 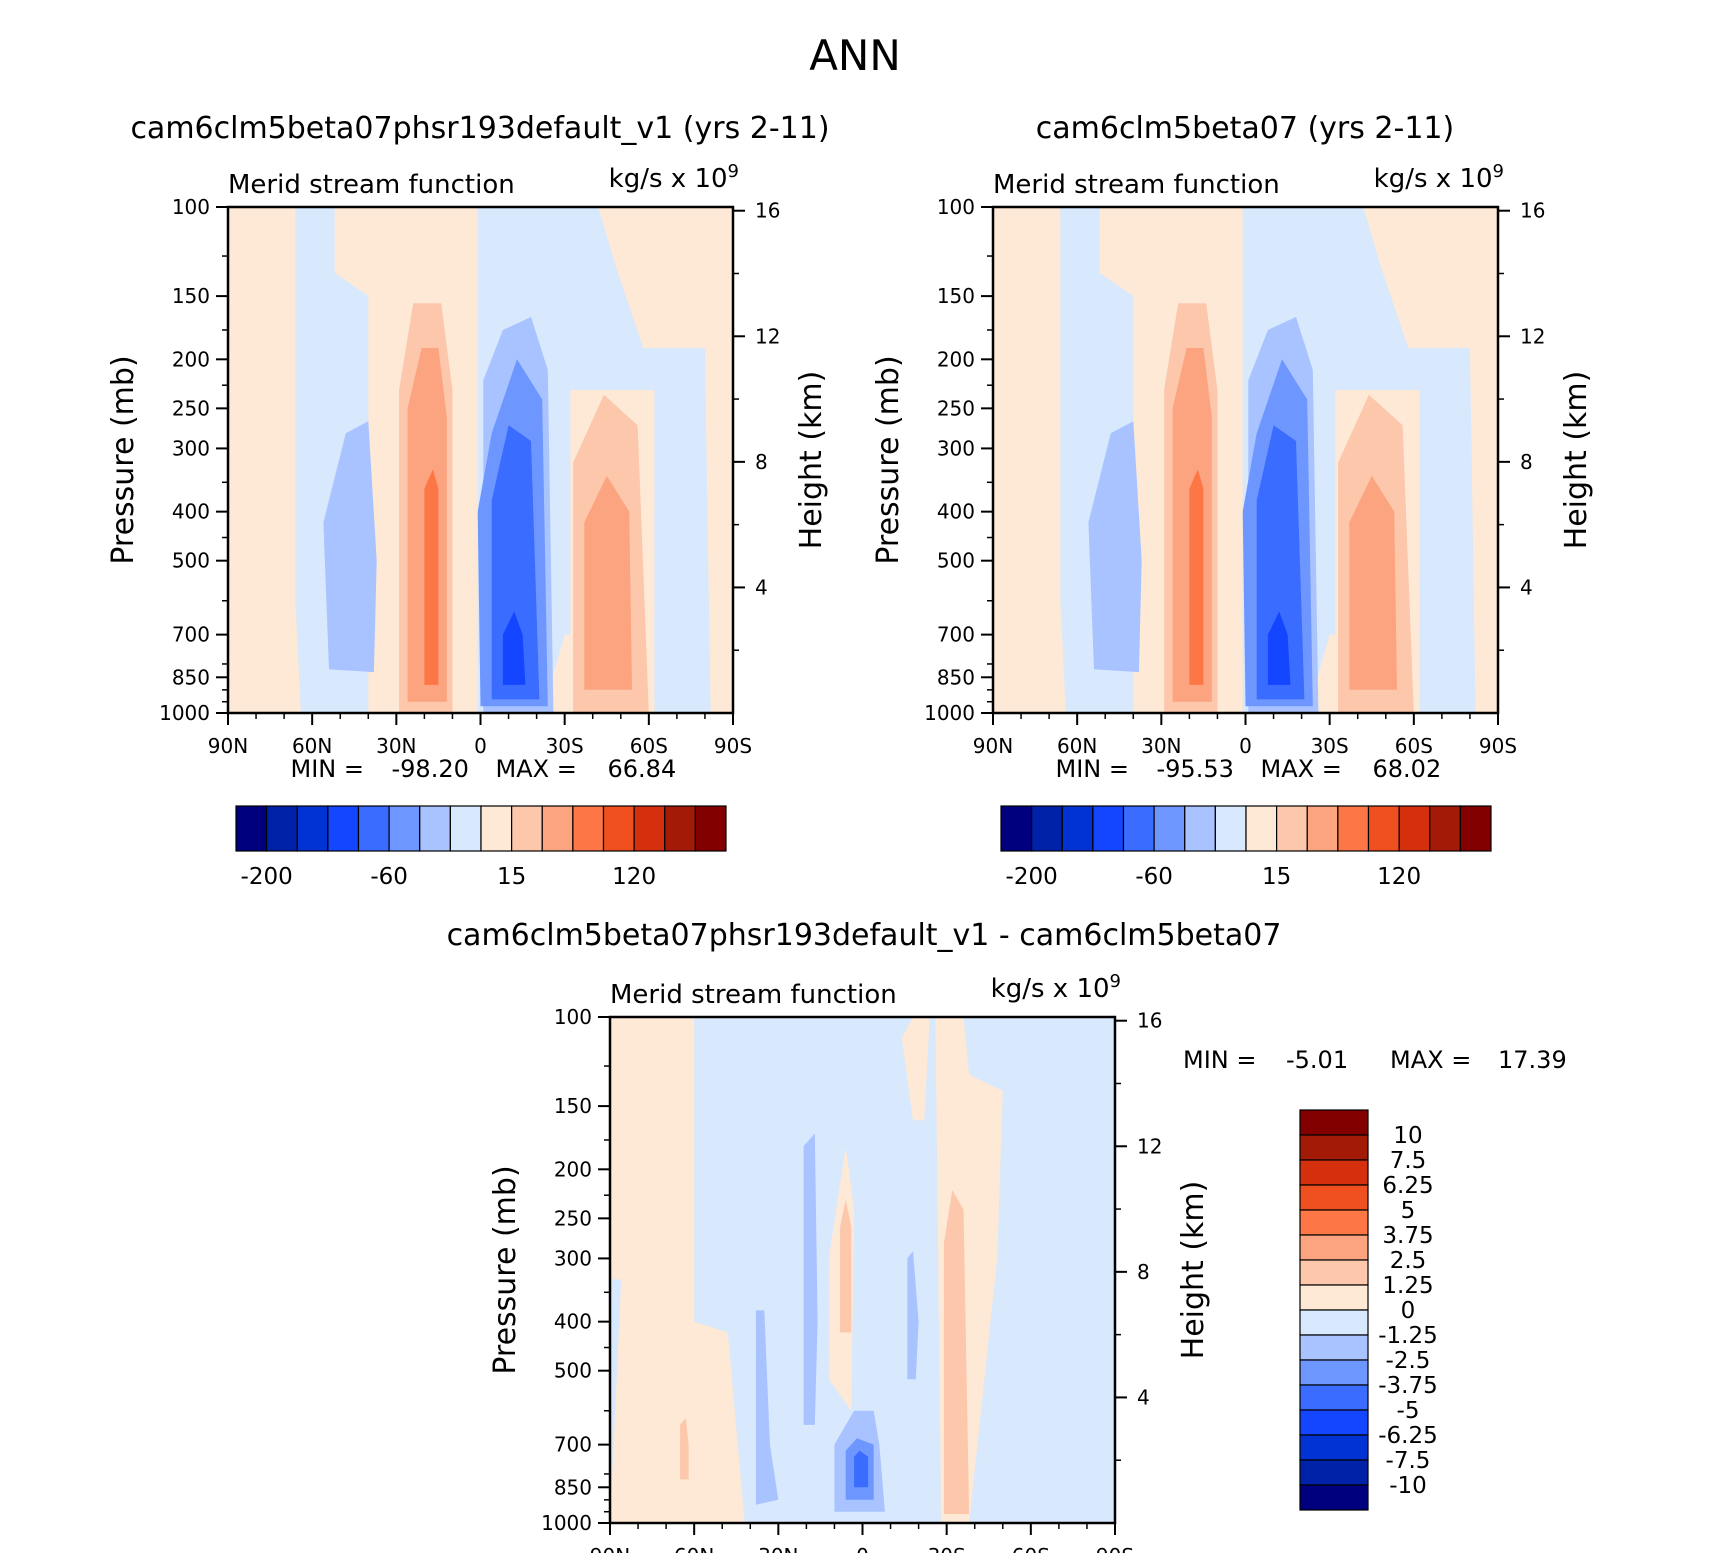 I want to click on colorbar-label: -10, so click(x=1408, y=1486).